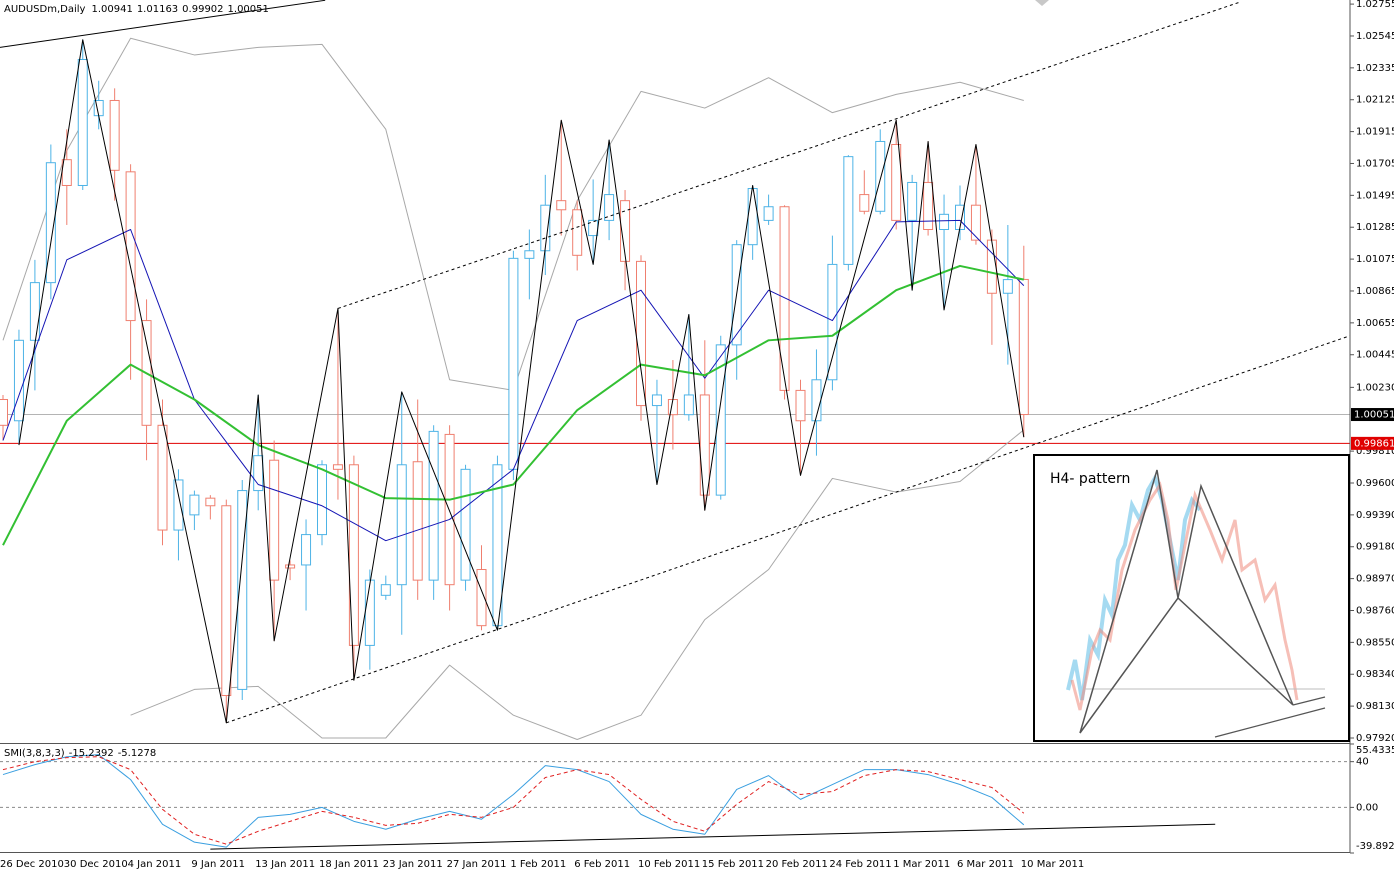 This screenshot has width=1394, height=873. What do you see at coordinates (1375, 547) in the screenshot?
I see `y-tick-label: 0.99180` at bounding box center [1375, 547].